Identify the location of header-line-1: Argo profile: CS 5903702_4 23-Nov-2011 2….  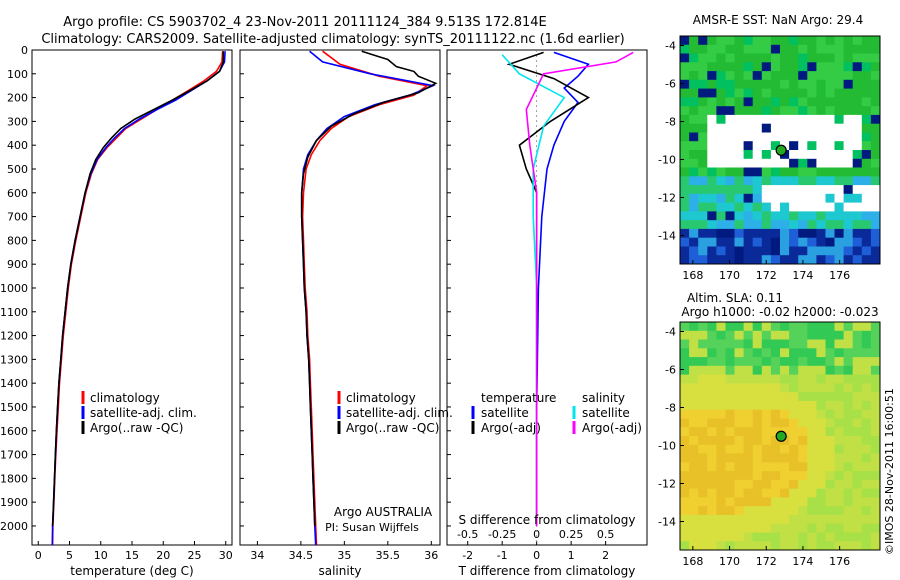
(305, 22).